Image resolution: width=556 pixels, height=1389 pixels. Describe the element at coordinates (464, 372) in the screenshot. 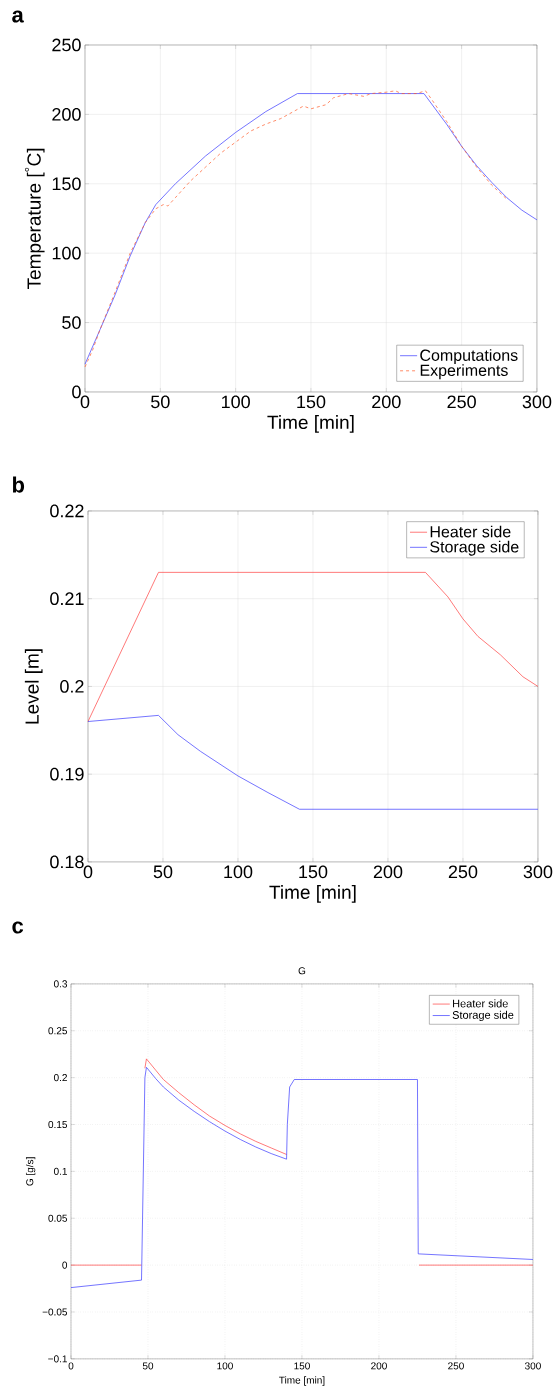

I see `legend-label: Experiments` at that location.